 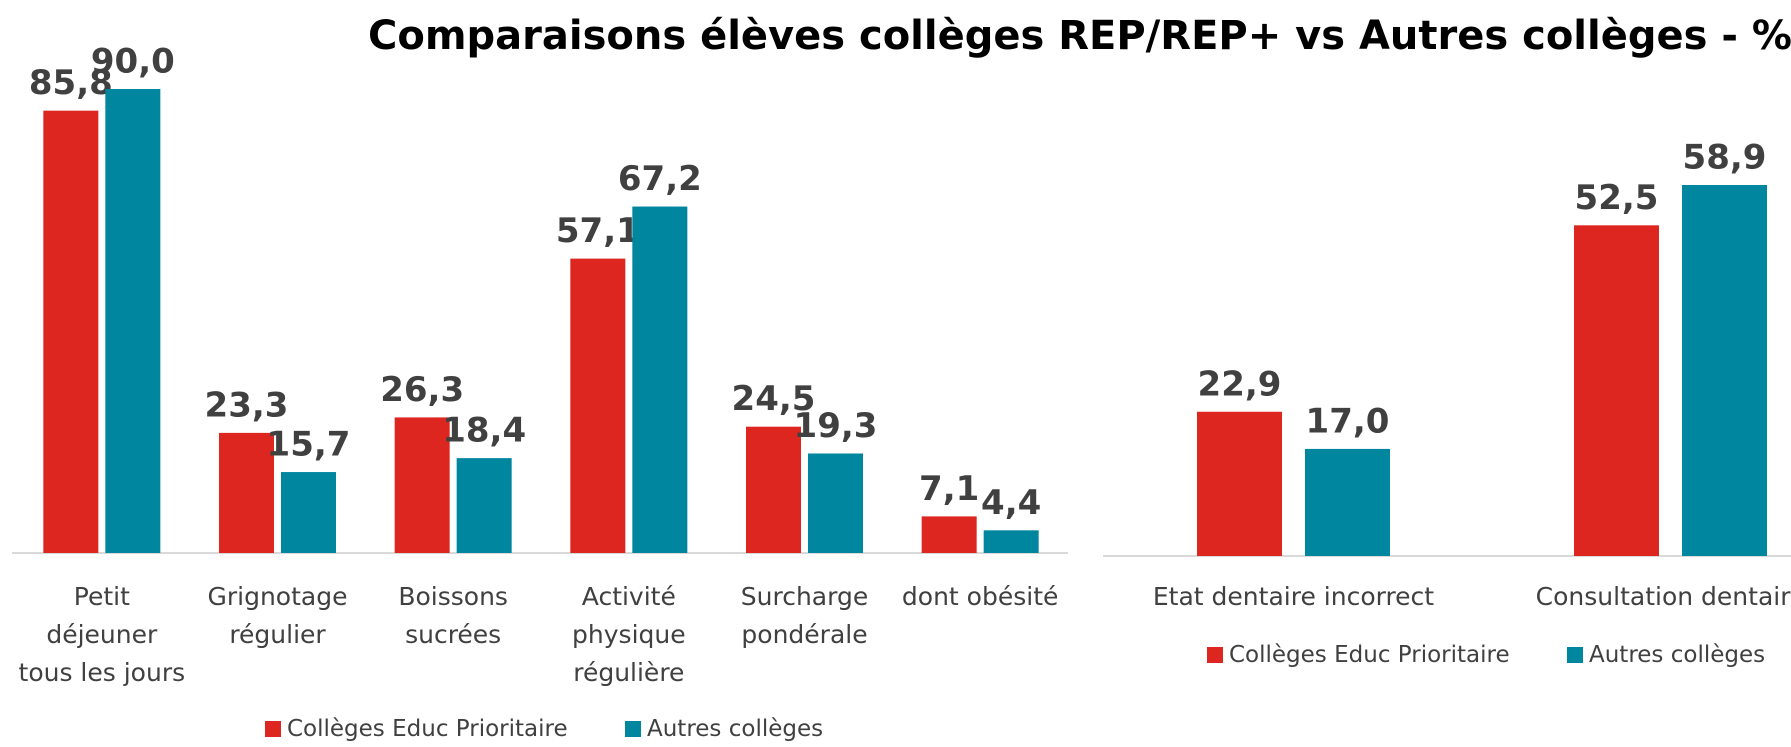 I want to click on data-label: 85,8, so click(x=71, y=83).